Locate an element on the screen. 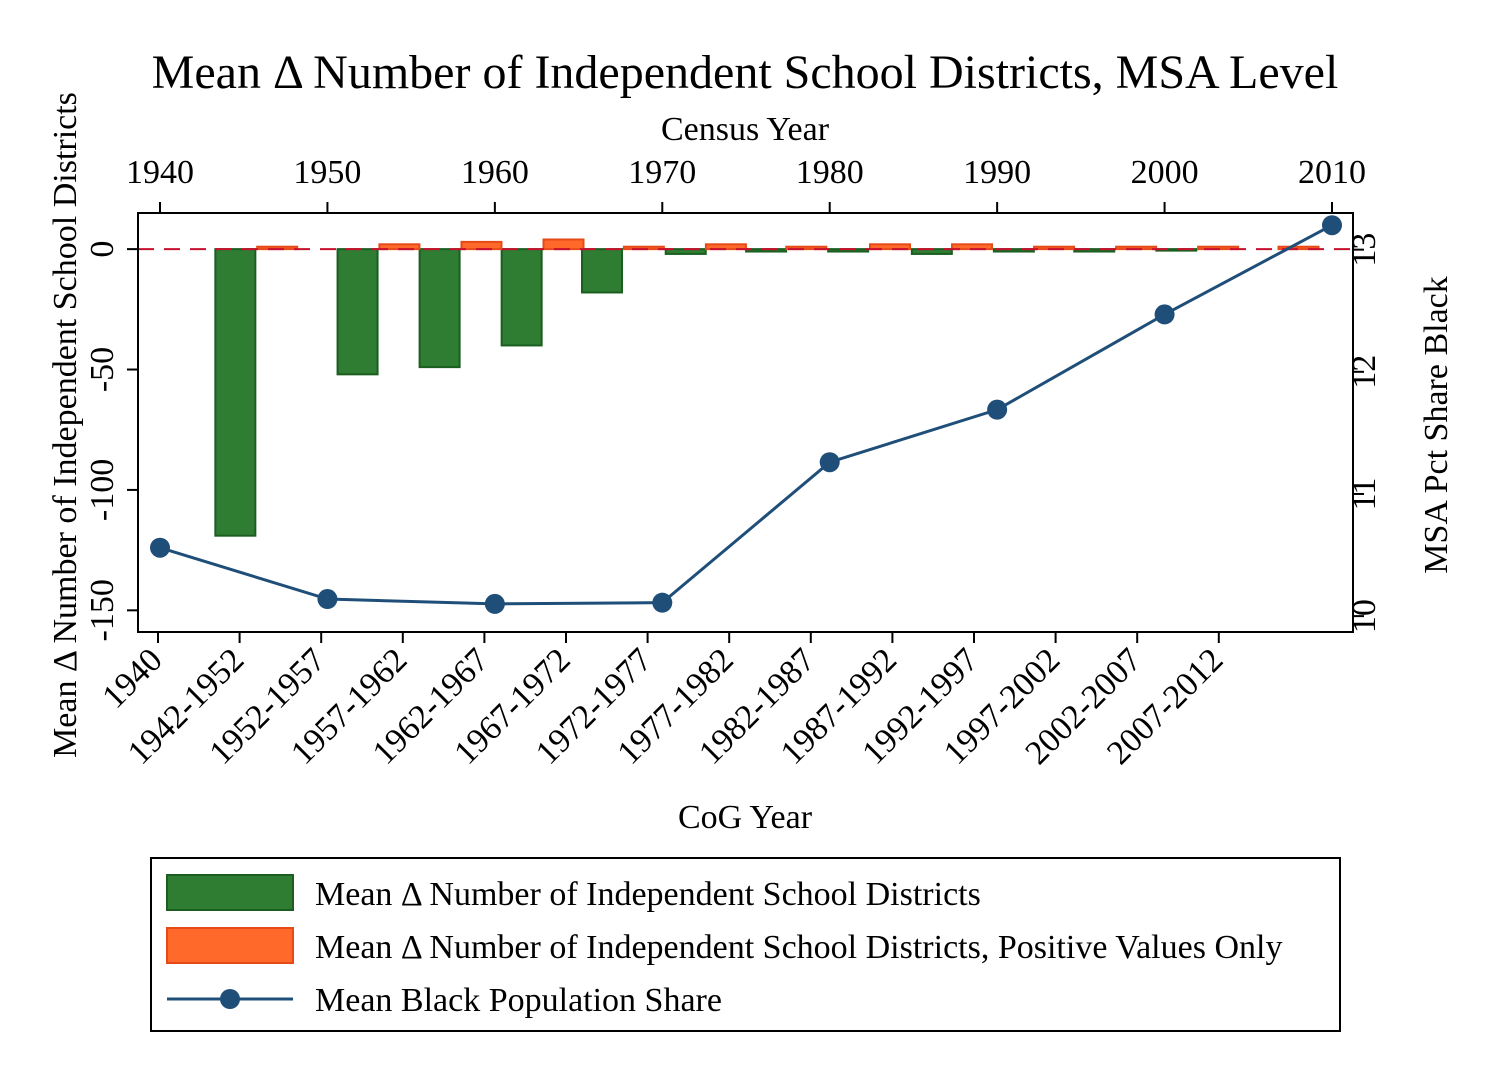 This screenshot has height=1084, width=1491. top-tick-label: 1960 is located at coordinates (495, 172).